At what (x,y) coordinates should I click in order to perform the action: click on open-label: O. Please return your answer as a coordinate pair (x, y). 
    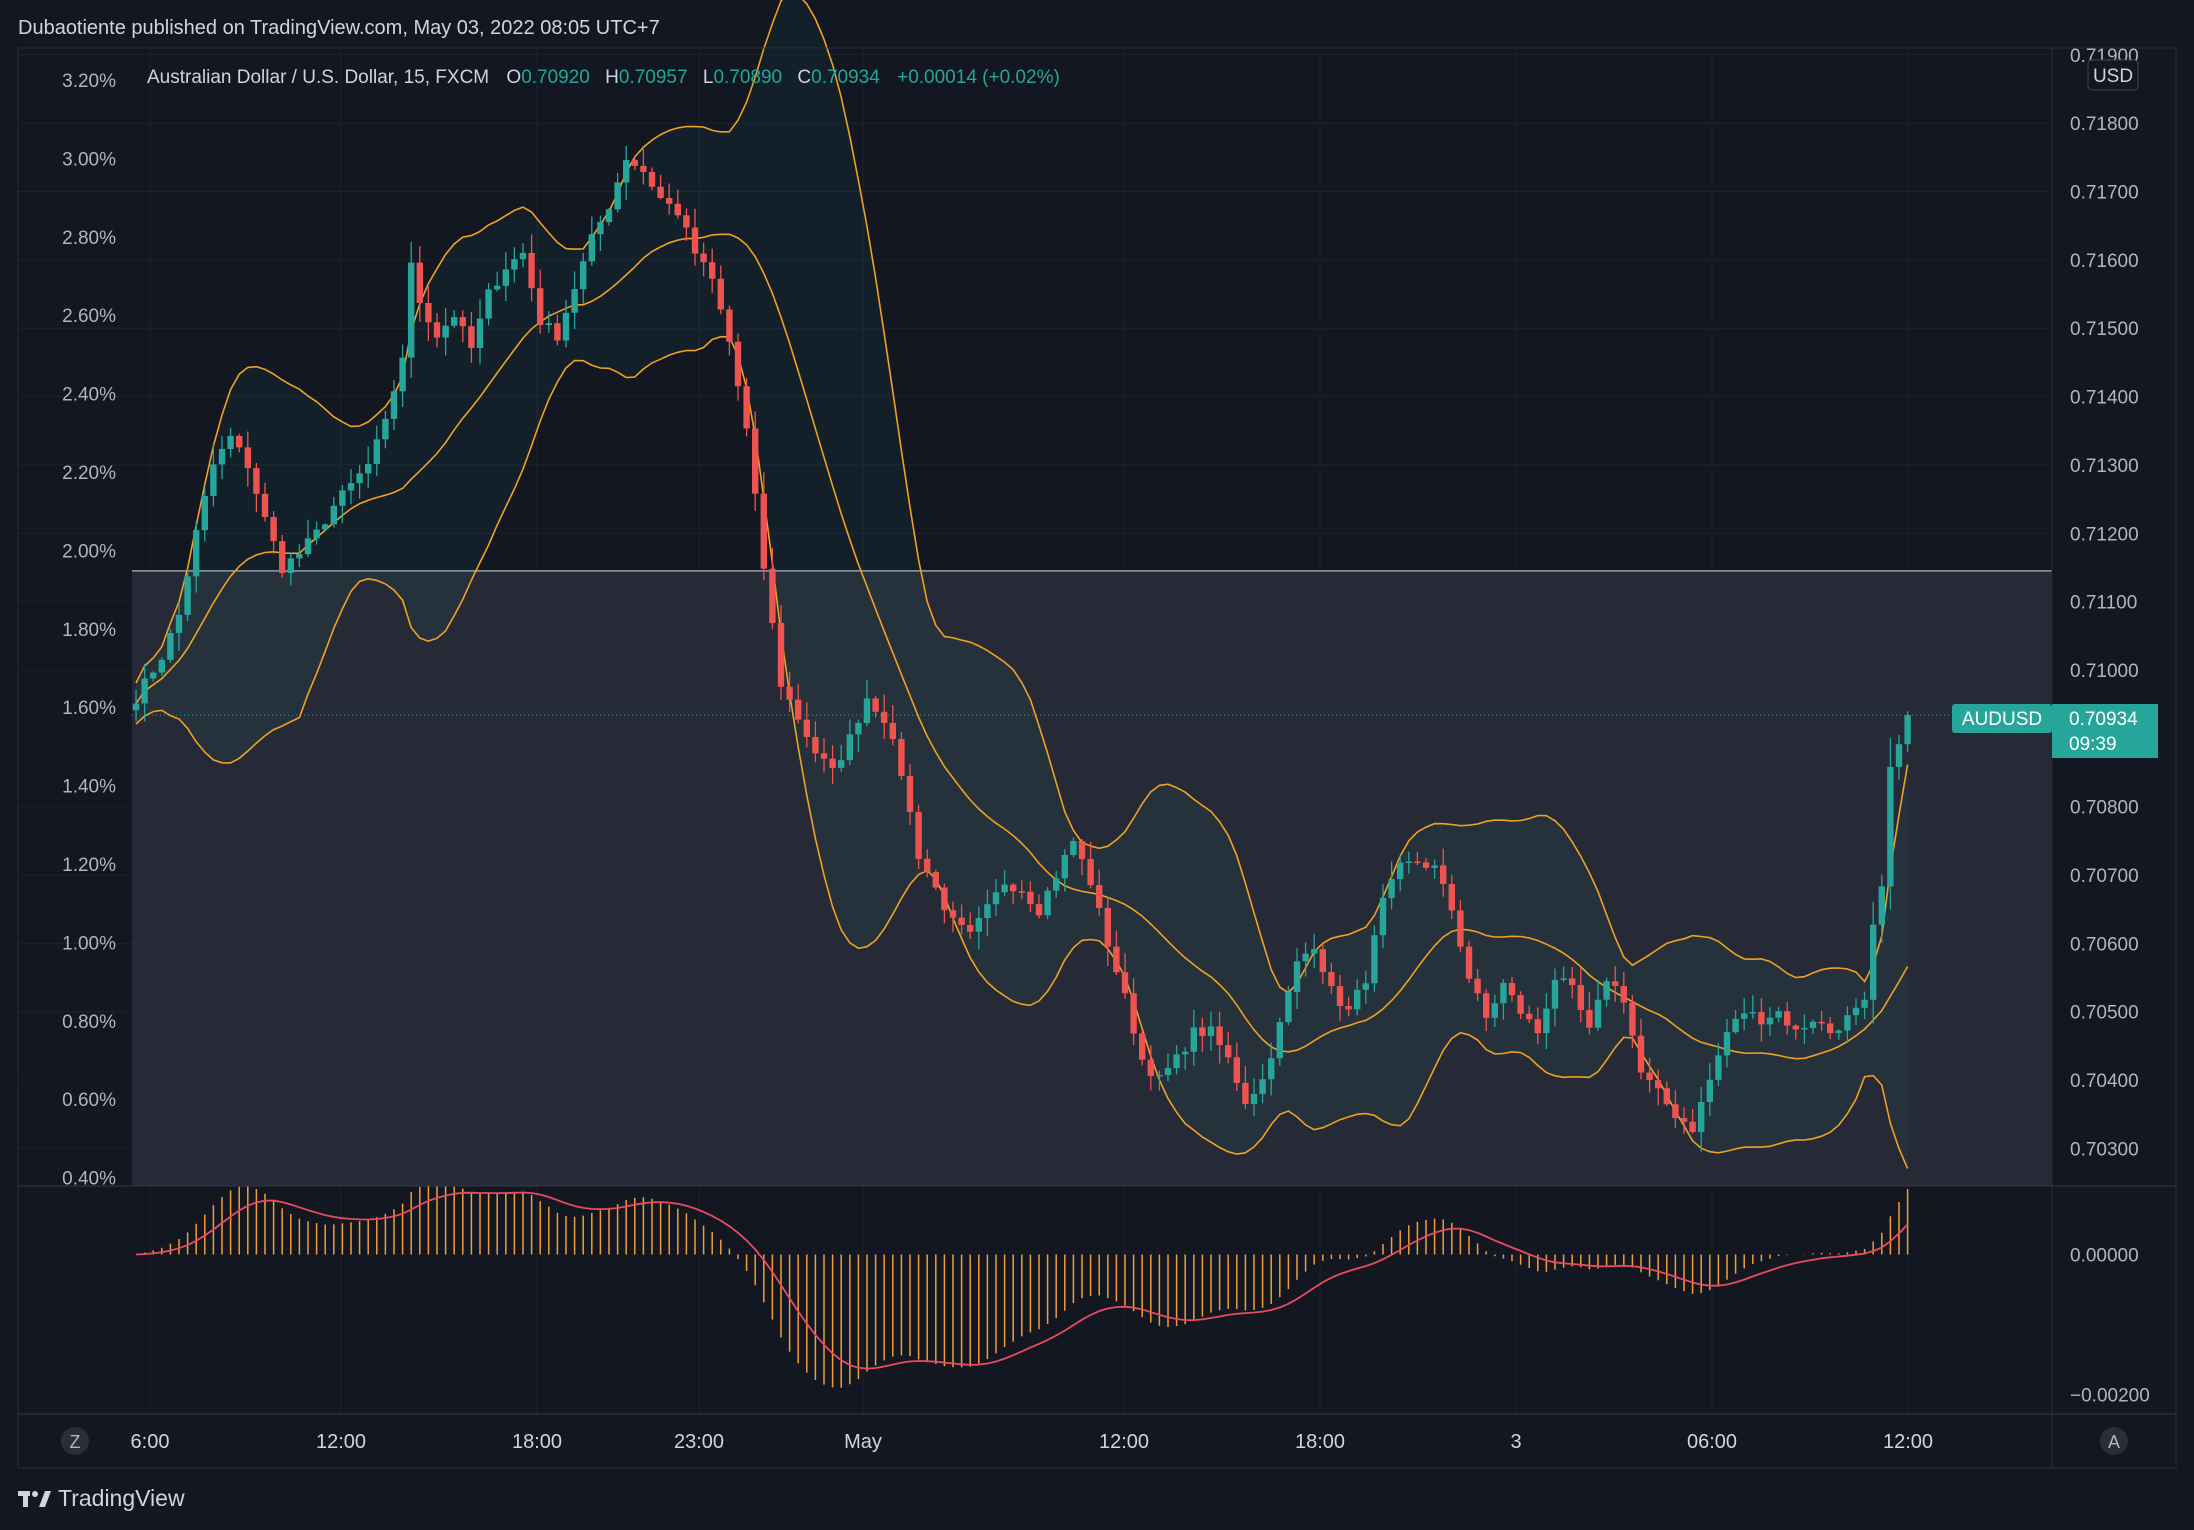
    Looking at the image, I should click on (513, 77).